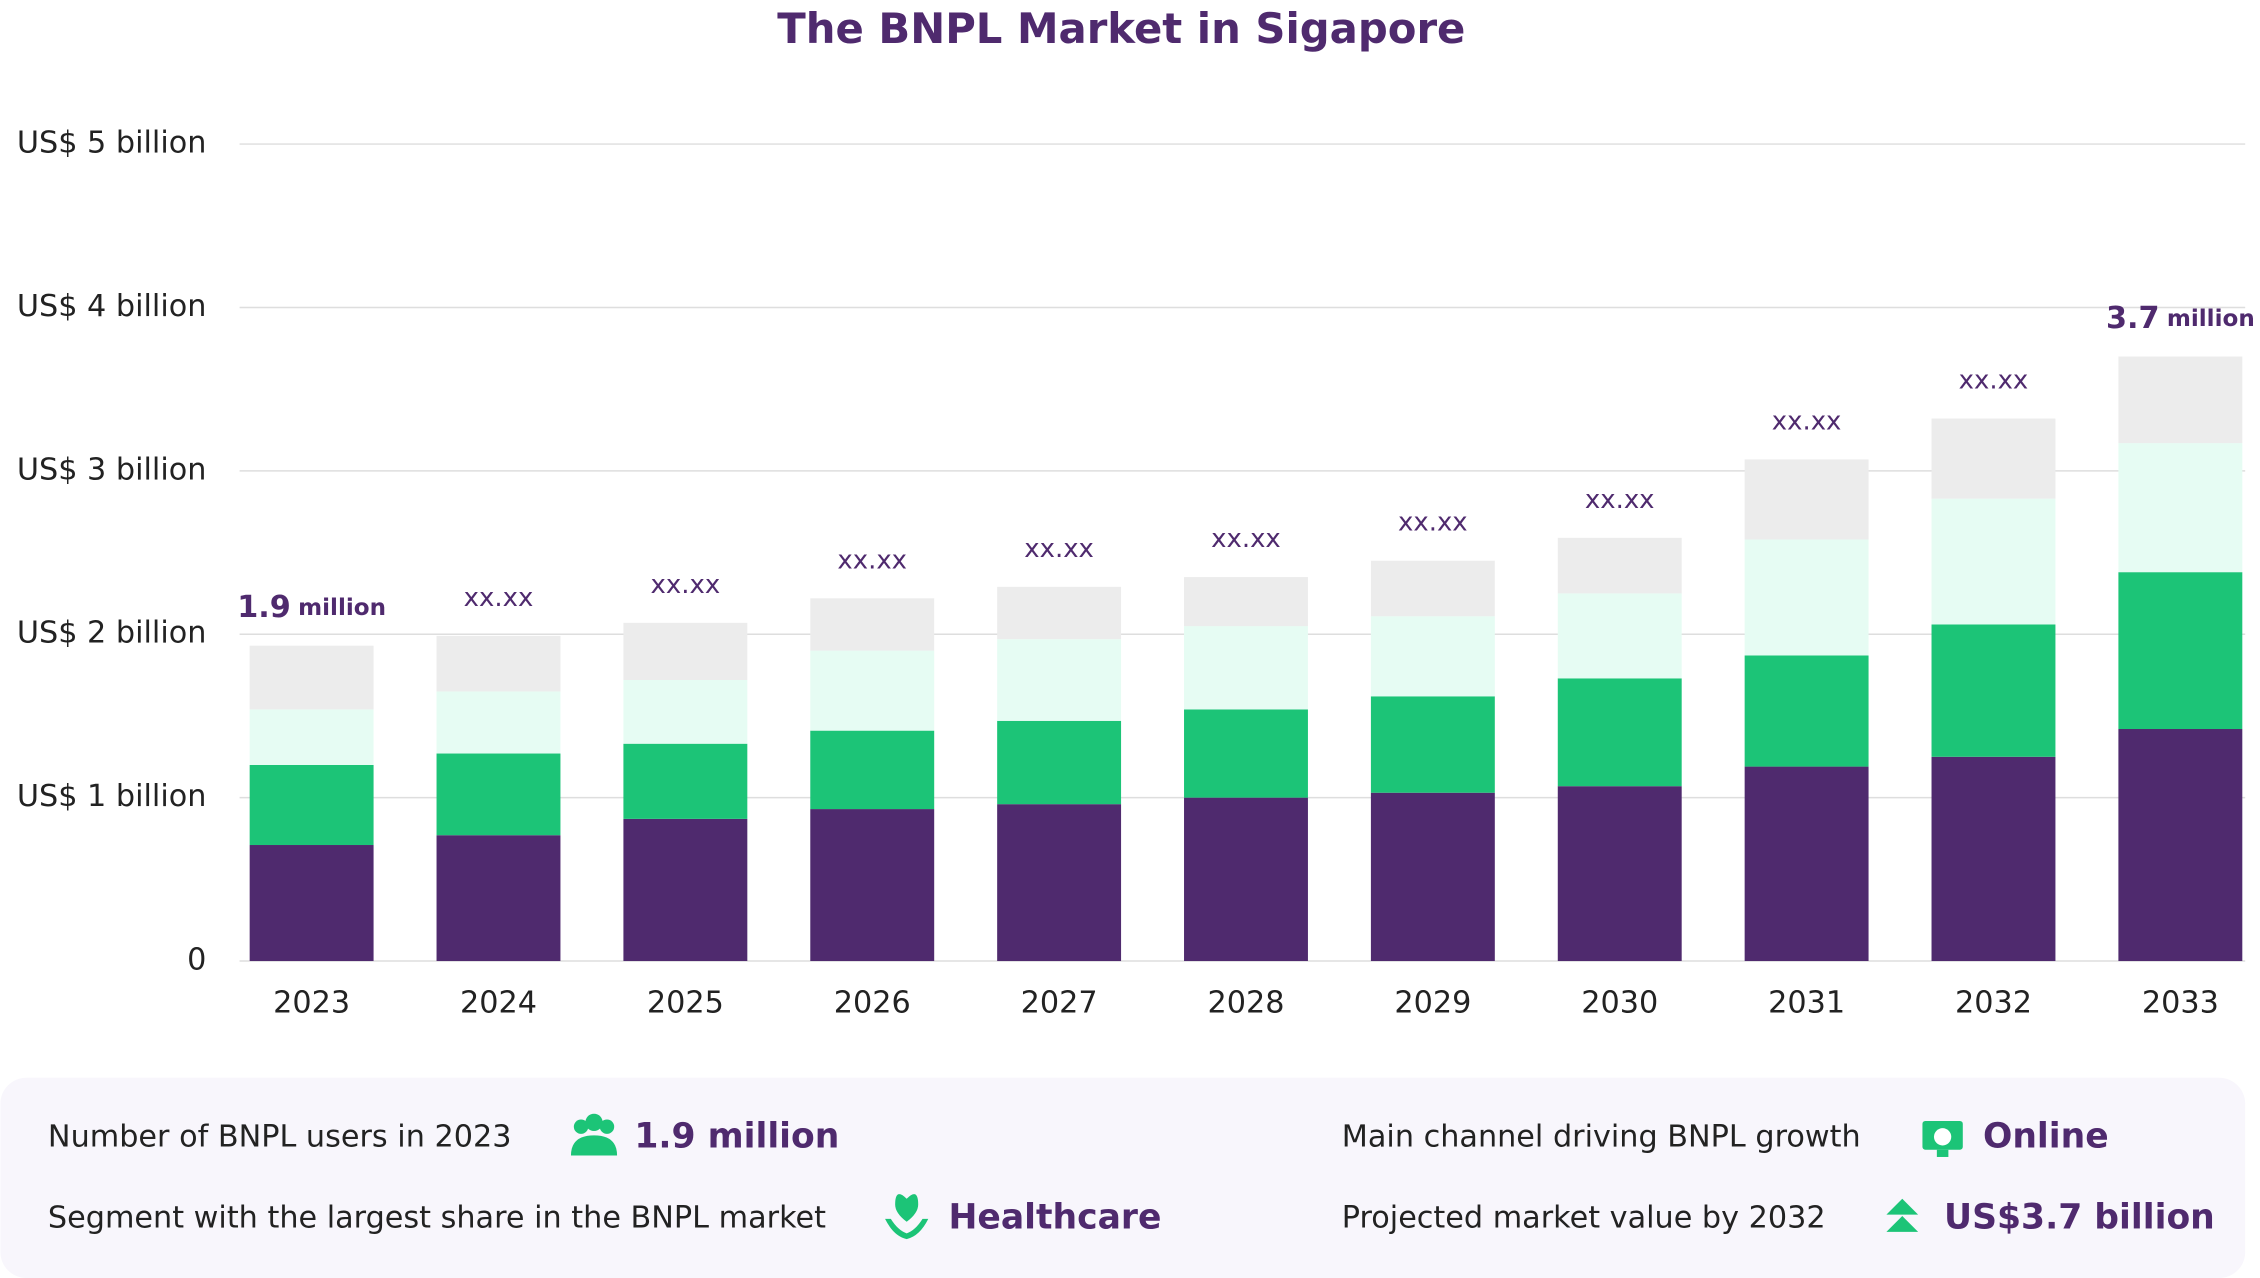 This screenshot has height=1278, width=2260. Describe the element at coordinates (1619, 1003) in the screenshot. I see `x-tick-label: 2030` at that location.